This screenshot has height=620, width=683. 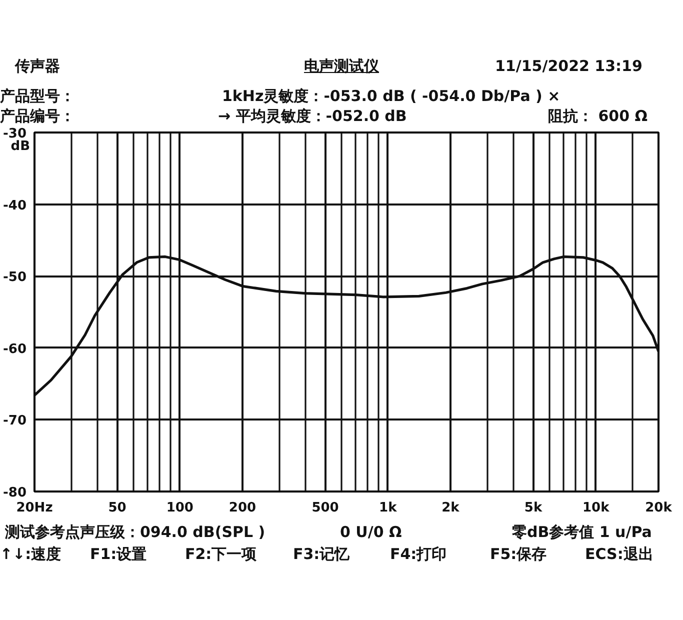 I want to click on y-tick-label: -40, so click(x=15, y=206).